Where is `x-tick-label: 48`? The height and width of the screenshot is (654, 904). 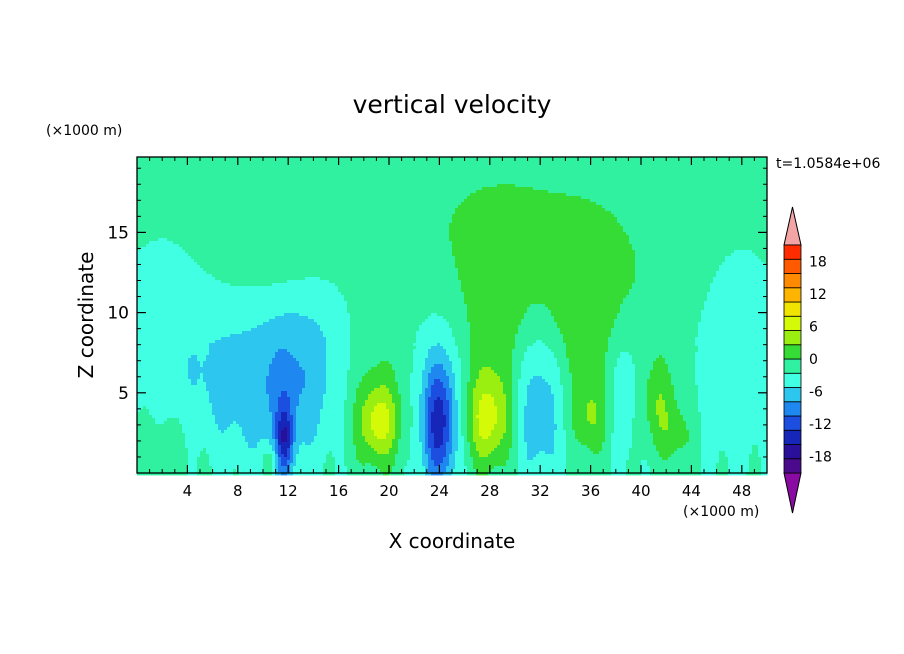 x-tick-label: 48 is located at coordinates (741, 491).